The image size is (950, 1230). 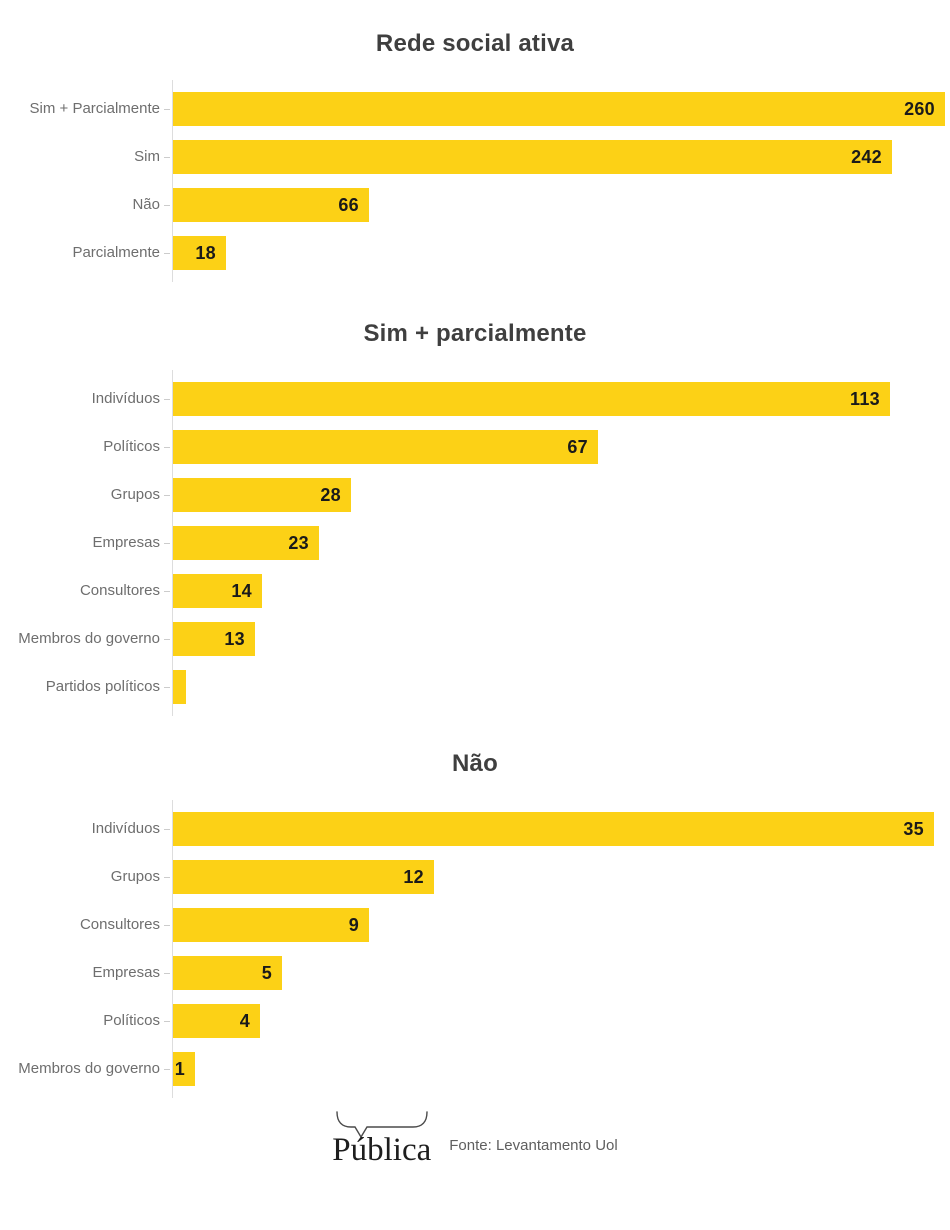 I want to click on chart-title: Sim + parcialmente, so click(x=475, y=333).